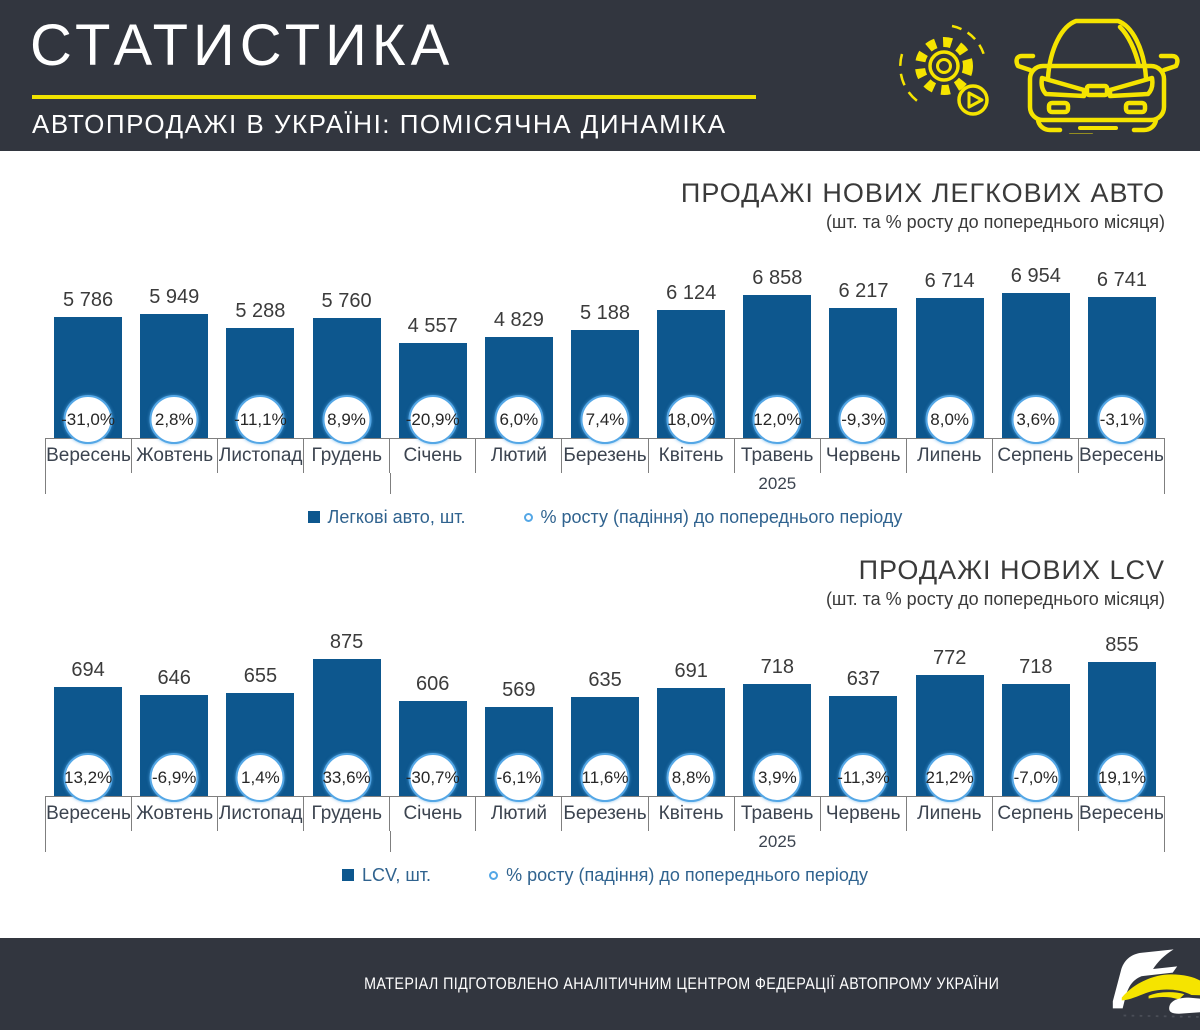  What do you see at coordinates (174, 297) in the screenshot?
I see `bar-value-label: 5 949` at bounding box center [174, 297].